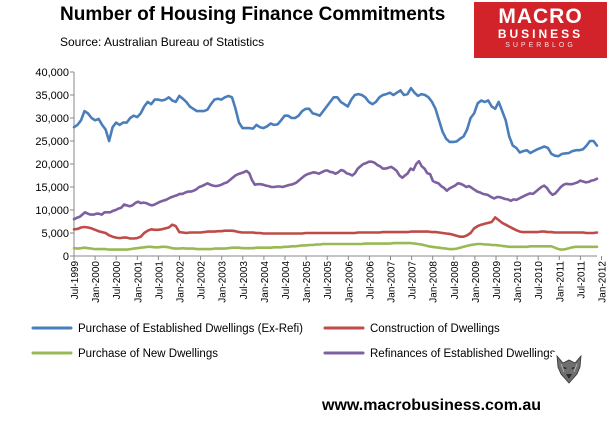 The width and height of the screenshot is (609, 422). I want to click on legend-label: Construction of Dwellings, so click(435, 329).